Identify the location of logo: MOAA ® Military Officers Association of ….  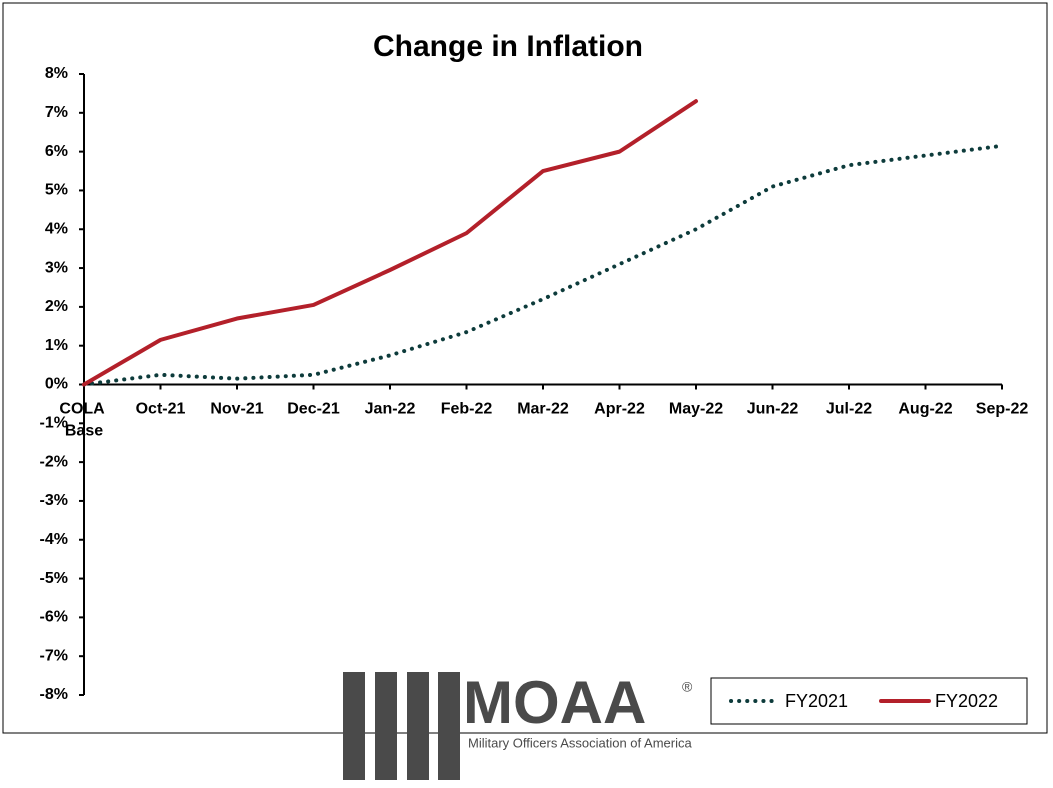
(518, 724).